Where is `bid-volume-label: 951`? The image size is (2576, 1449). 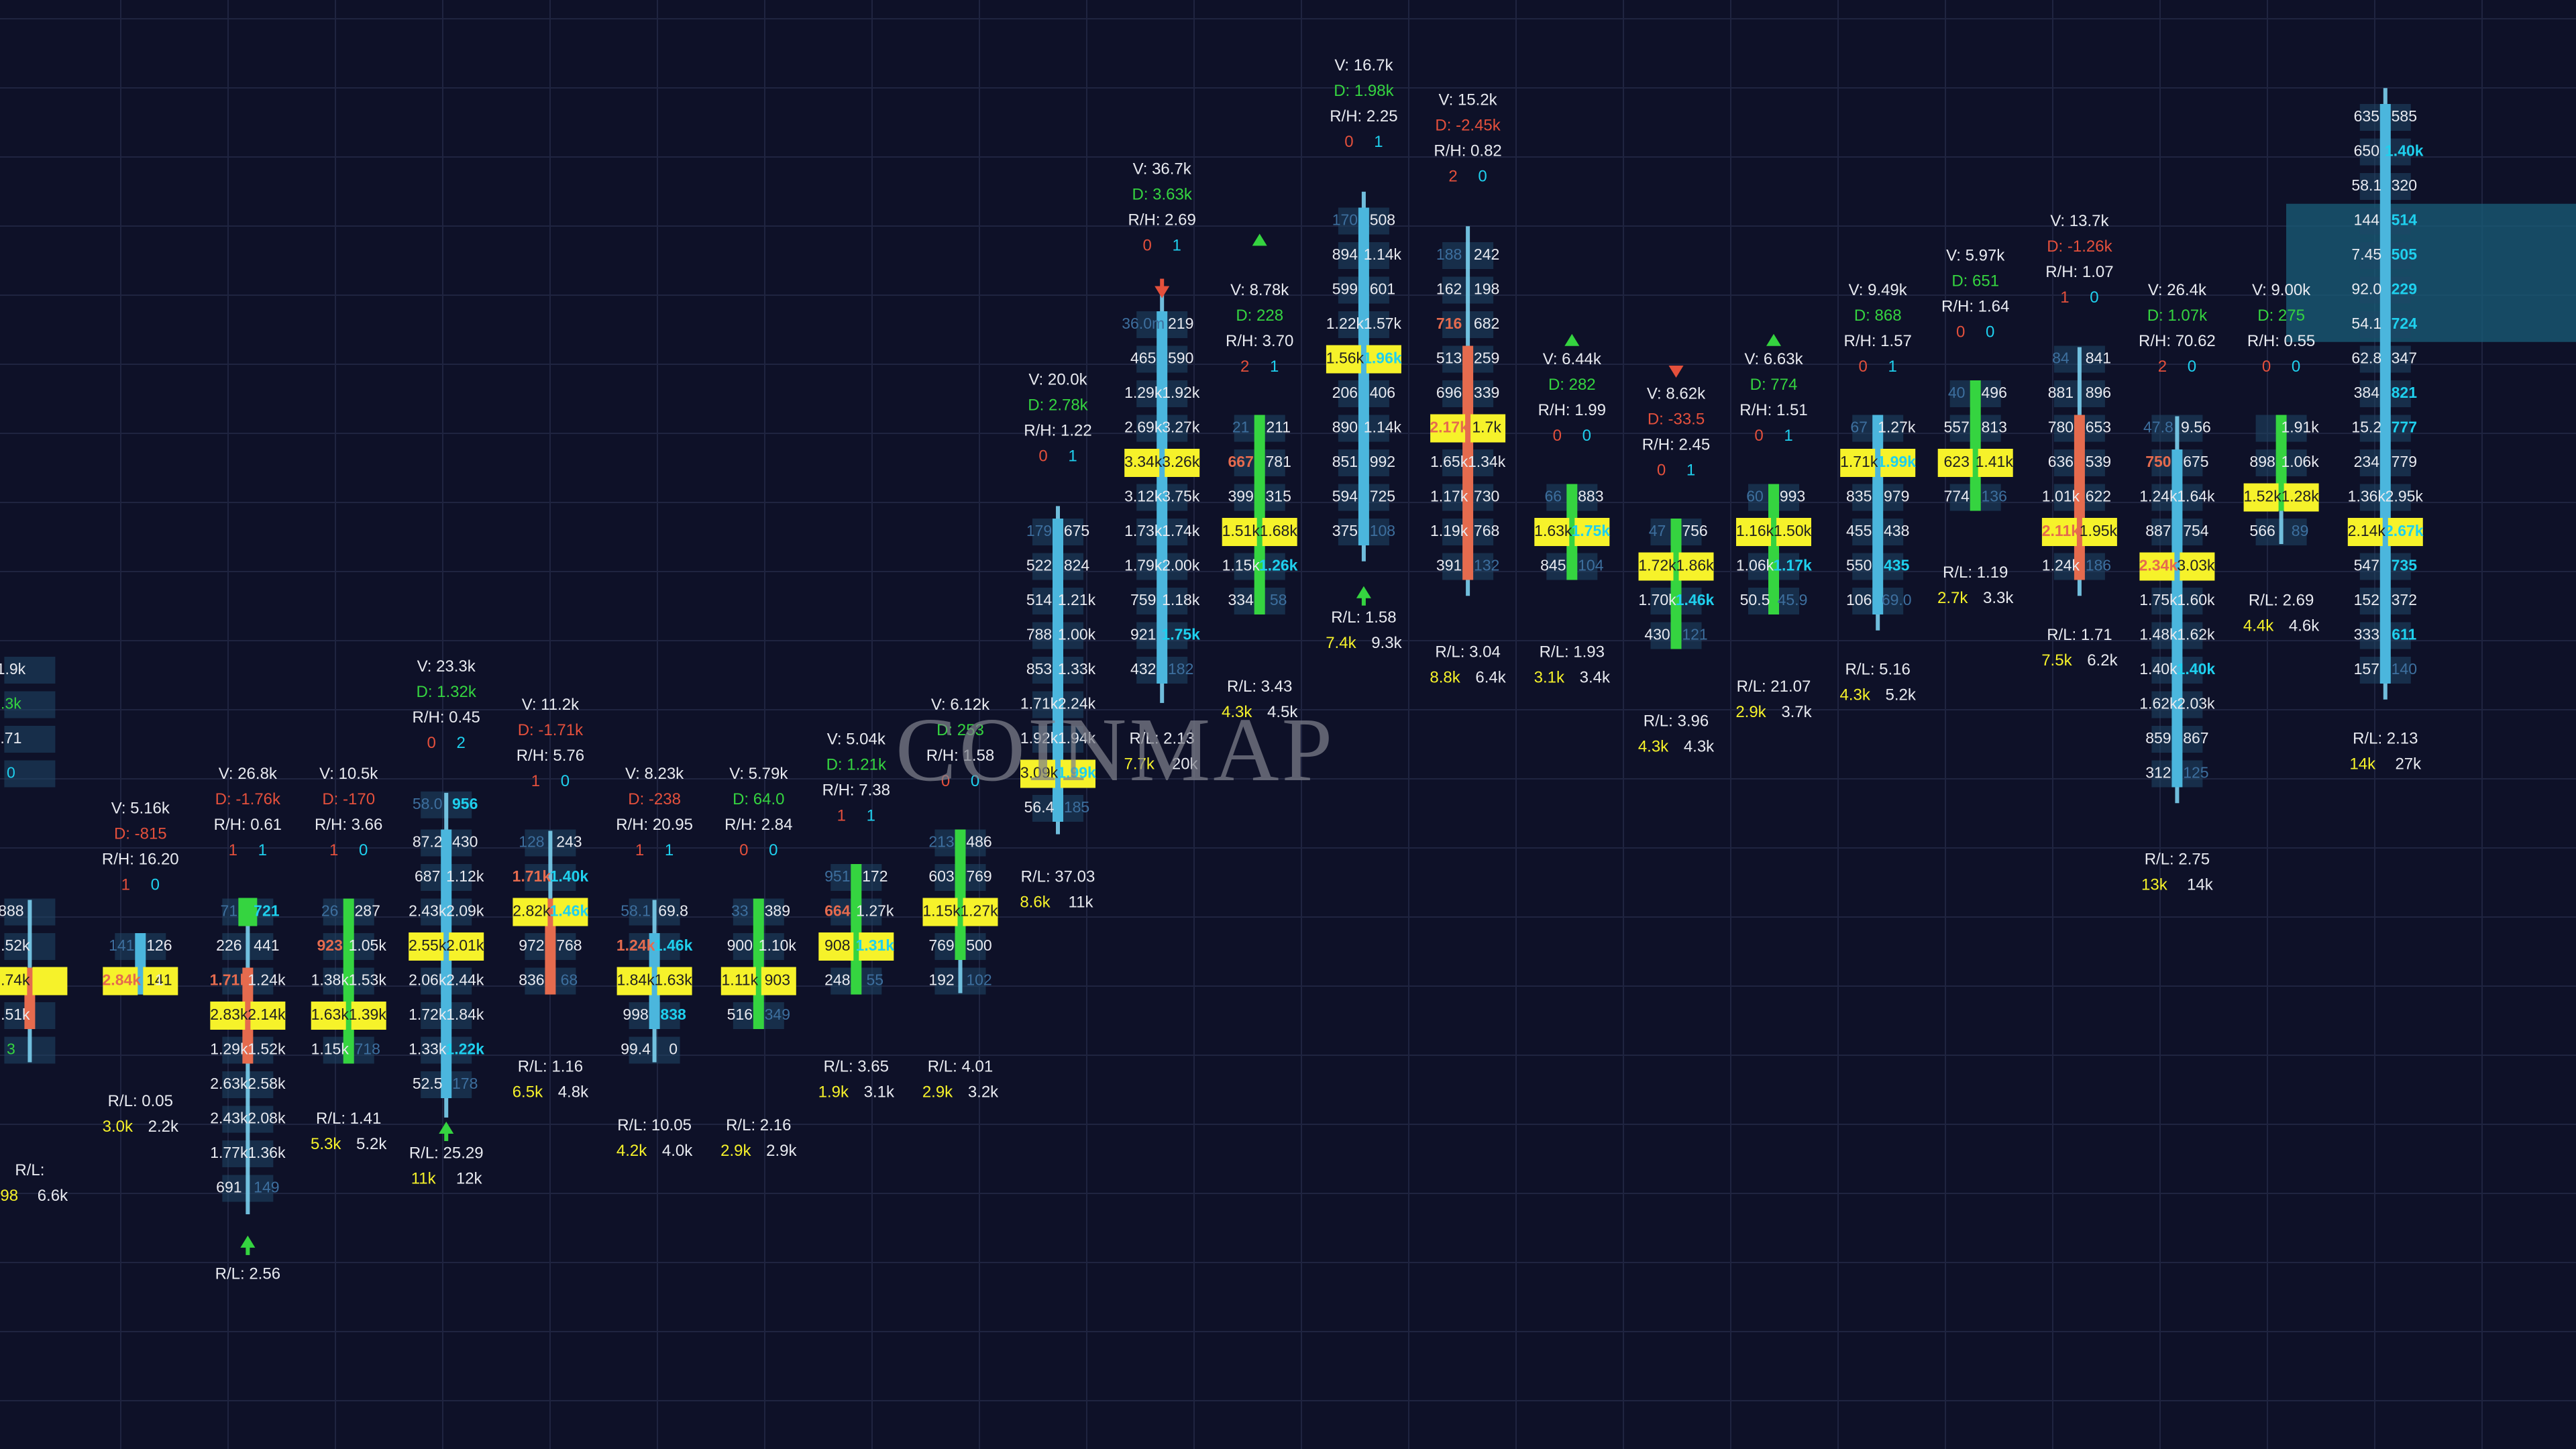
bid-volume-label: 951 is located at coordinates (837, 876).